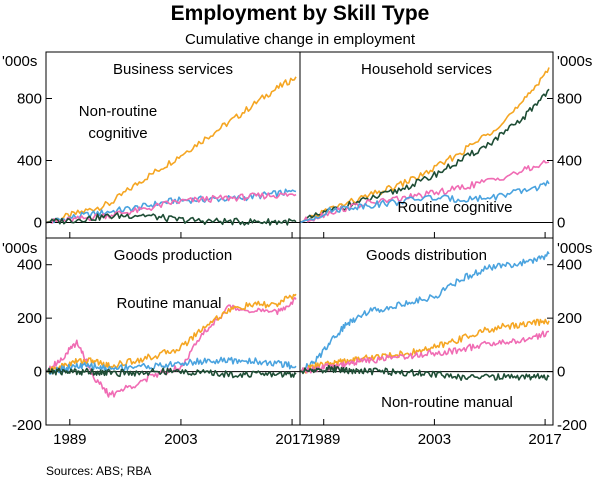 The image size is (600, 483). Describe the element at coordinates (426, 255) in the screenshot. I see `panel-4-title: Goods distribution` at that location.